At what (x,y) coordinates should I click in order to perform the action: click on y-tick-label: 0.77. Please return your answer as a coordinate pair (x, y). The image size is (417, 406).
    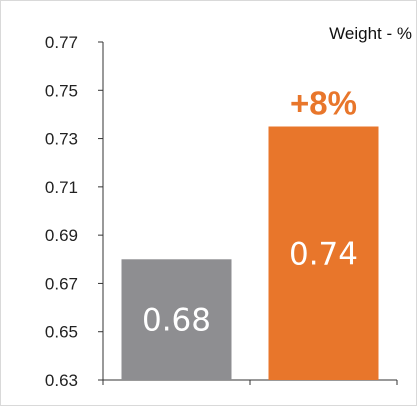
    Looking at the image, I should click on (61, 42).